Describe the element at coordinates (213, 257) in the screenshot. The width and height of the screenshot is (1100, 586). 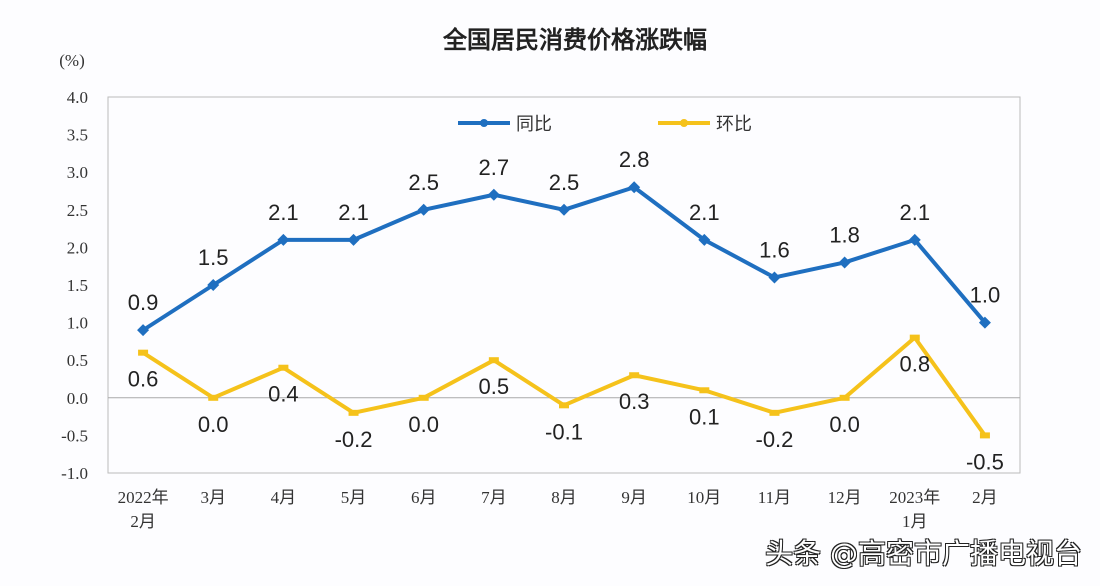
I see `data-label: 1.5` at that location.